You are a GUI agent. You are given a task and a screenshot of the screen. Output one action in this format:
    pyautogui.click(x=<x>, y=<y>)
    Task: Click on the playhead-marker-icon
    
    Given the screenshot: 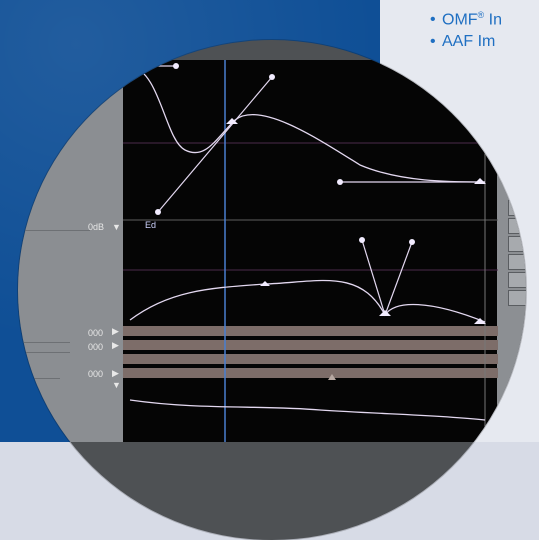 What is the action you would take?
    pyautogui.click(x=332, y=377)
    